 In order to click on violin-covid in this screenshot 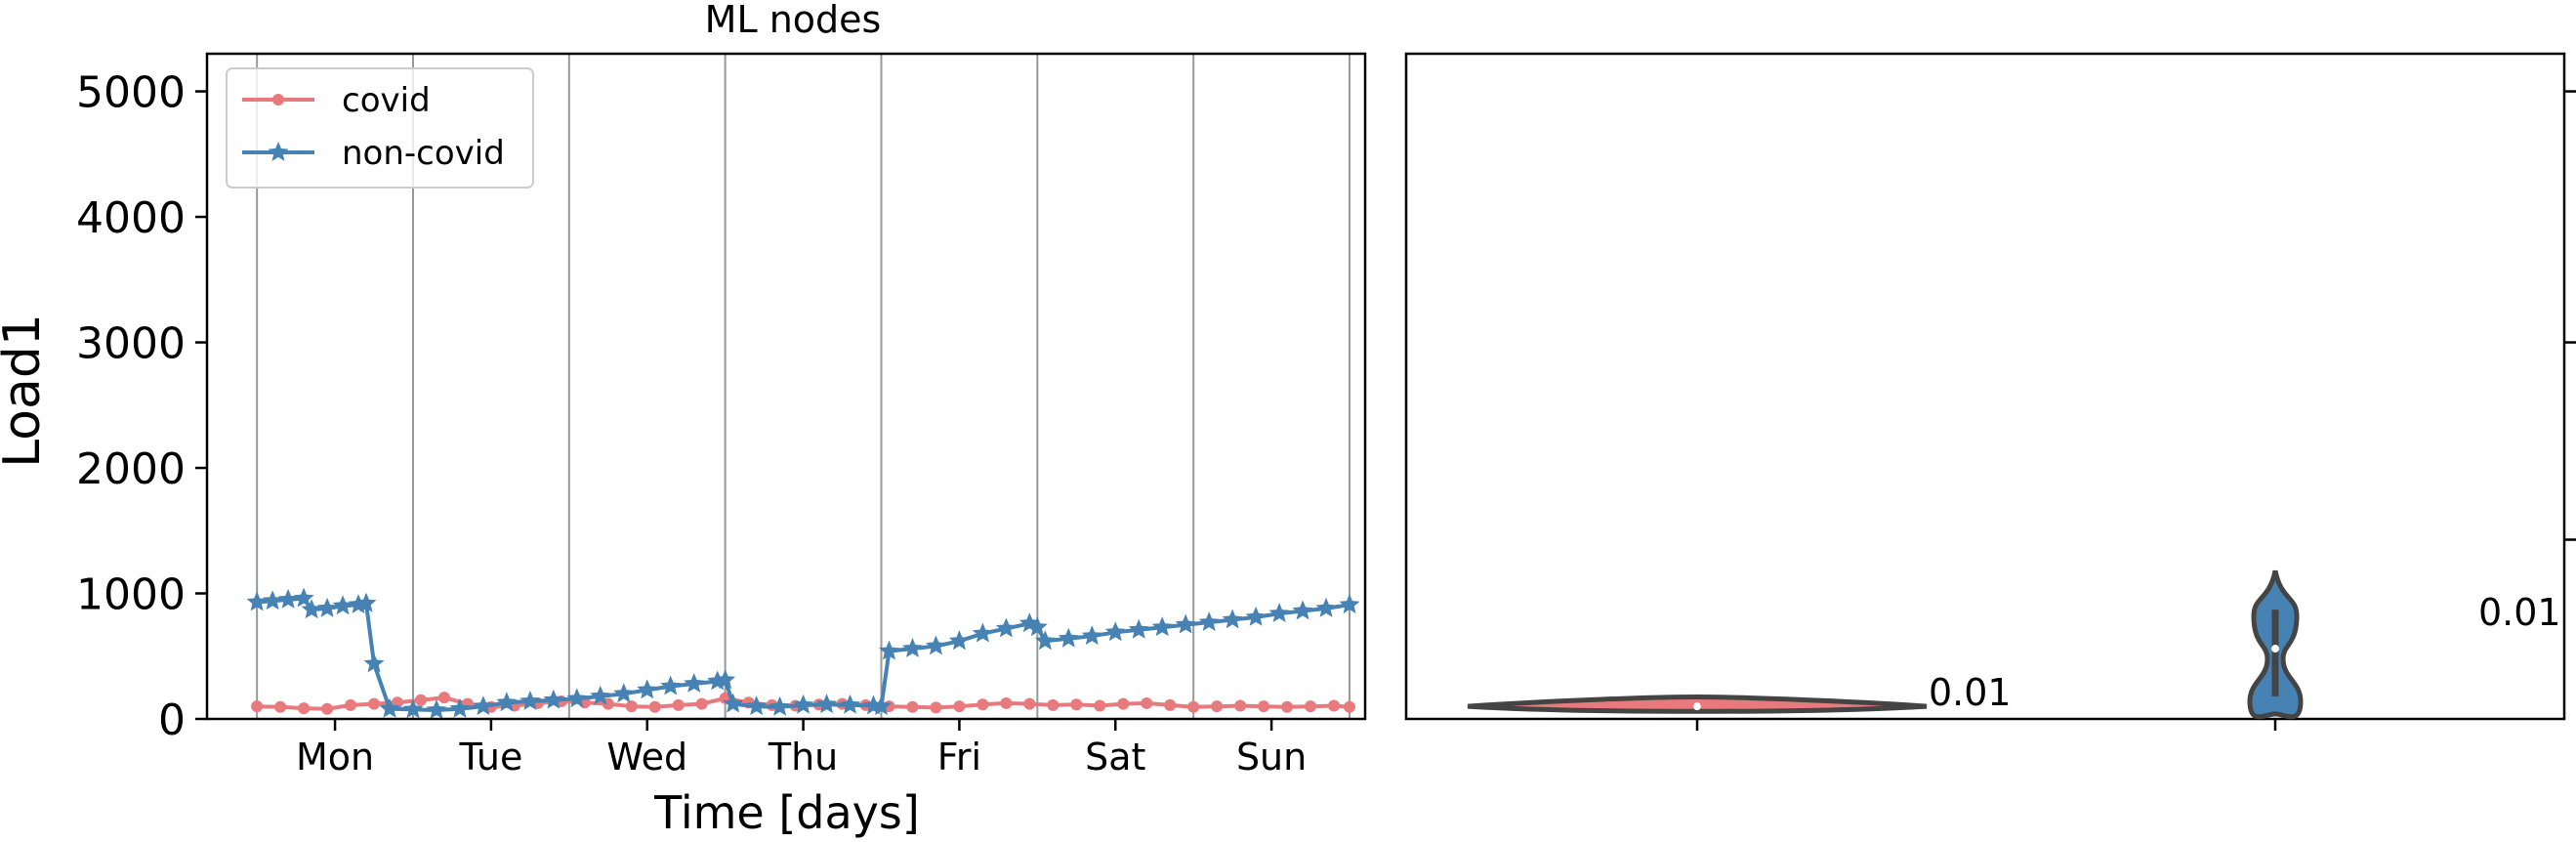, I will do `click(1698, 704)`.